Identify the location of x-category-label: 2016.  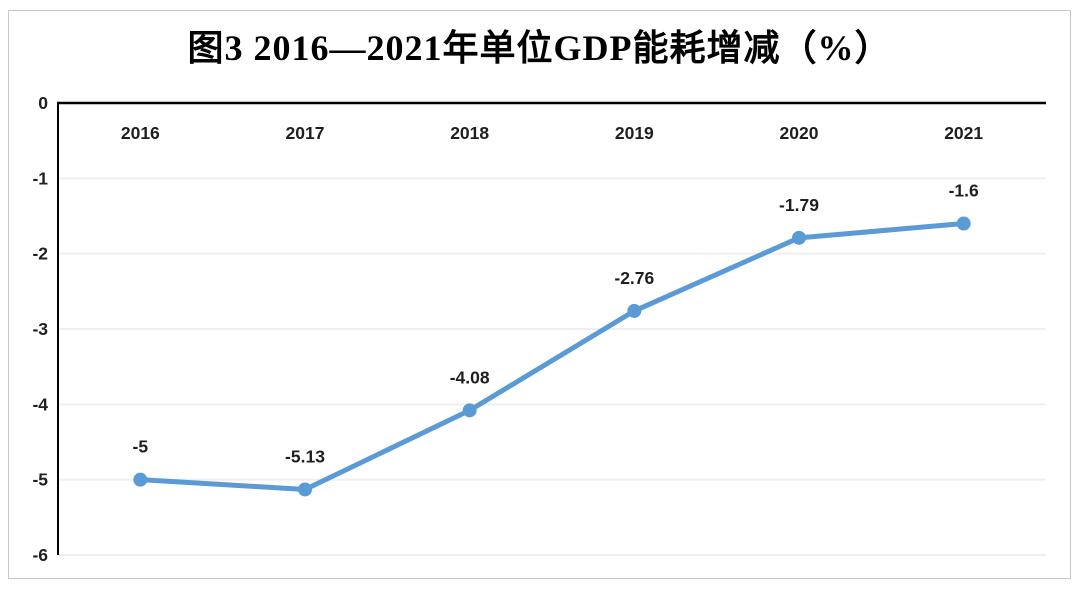
(140, 133).